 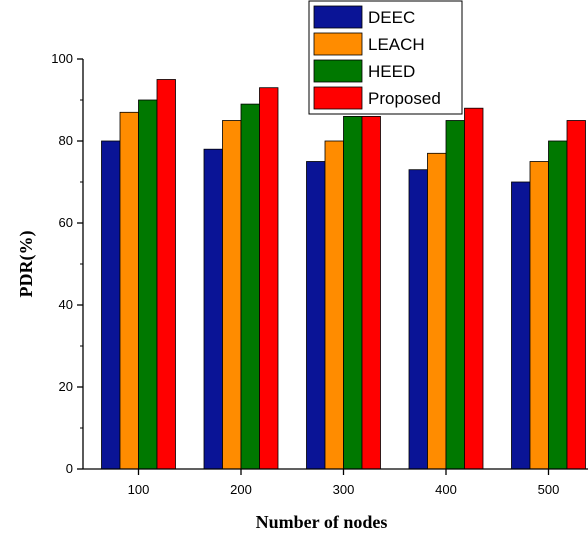 What do you see at coordinates (391, 17) in the screenshot?
I see `legend-label-deec: DEEC` at bounding box center [391, 17].